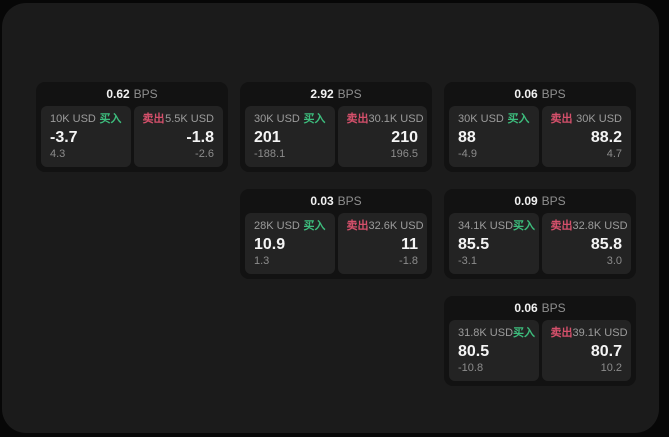  What do you see at coordinates (290, 243) in the screenshot?
I see `buy-quote-tile: 28K USD 买入 10.9 1.3` at bounding box center [290, 243].